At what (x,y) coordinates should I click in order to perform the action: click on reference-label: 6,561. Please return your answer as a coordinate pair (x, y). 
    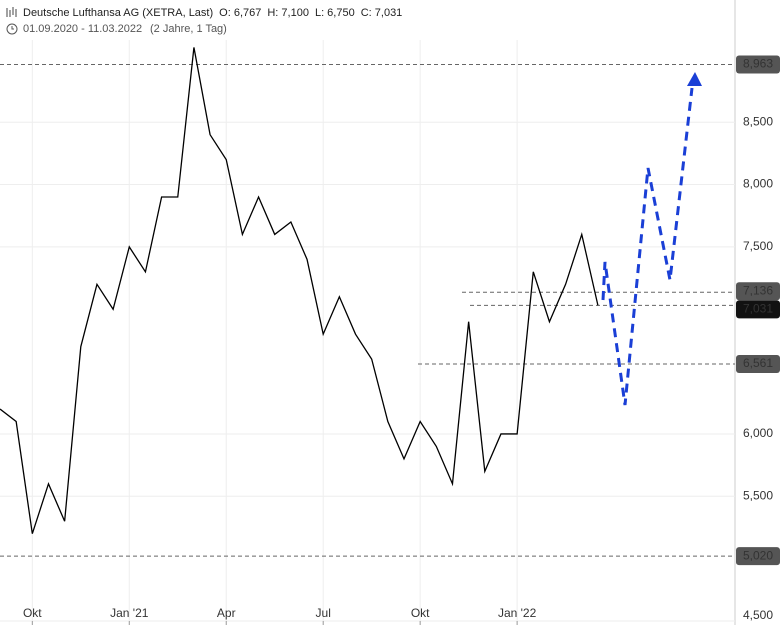
    Looking at the image, I should click on (758, 363).